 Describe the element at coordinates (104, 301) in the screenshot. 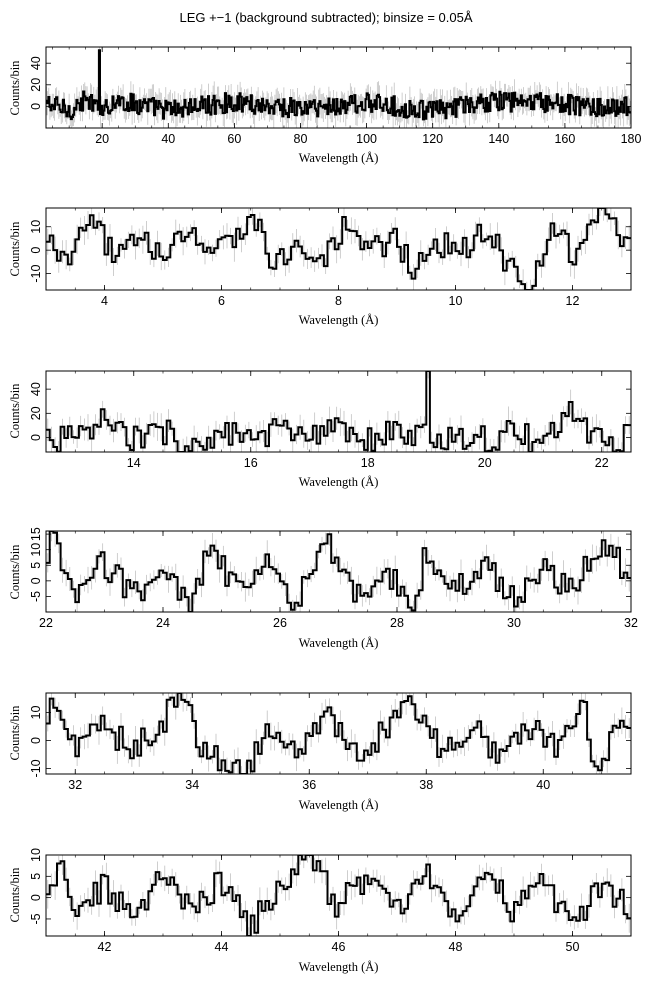

I see `x-tick-label: 4` at that location.